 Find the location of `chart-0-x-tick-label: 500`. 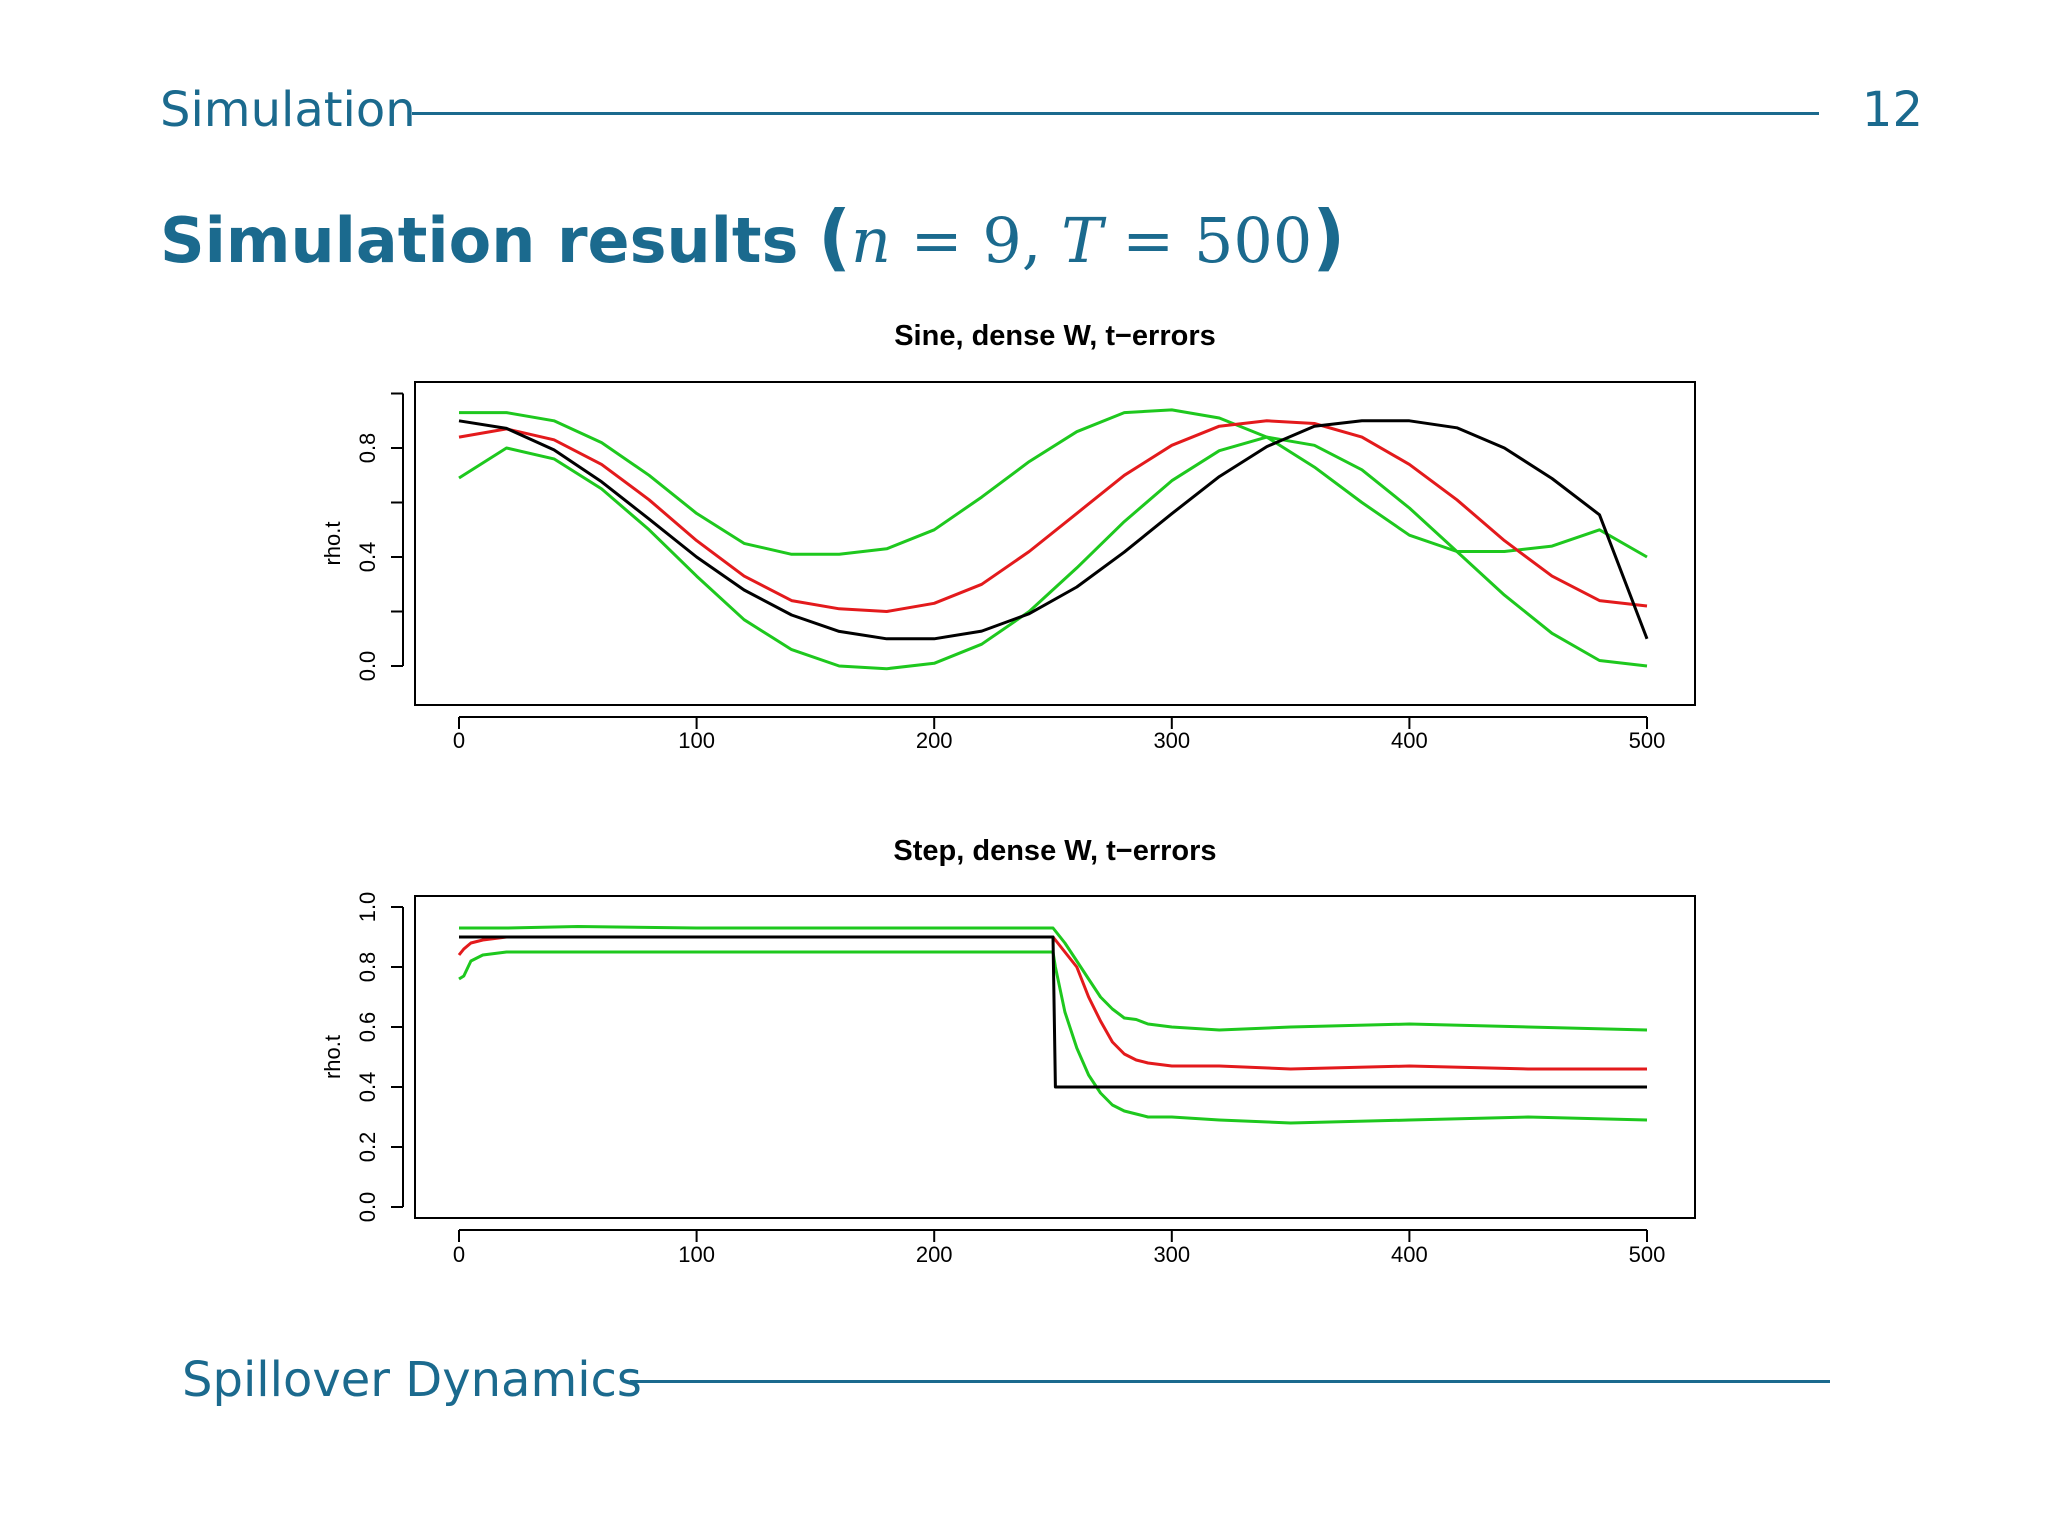

chart-0-x-tick-label: 500 is located at coordinates (1647, 740).